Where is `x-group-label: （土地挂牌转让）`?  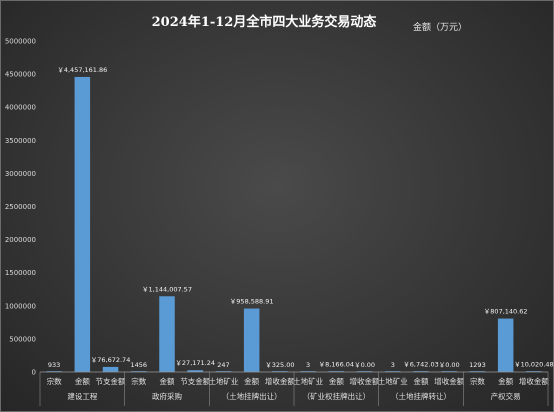
x-group-label: （土地挂牌转让） is located at coordinates (421, 396).